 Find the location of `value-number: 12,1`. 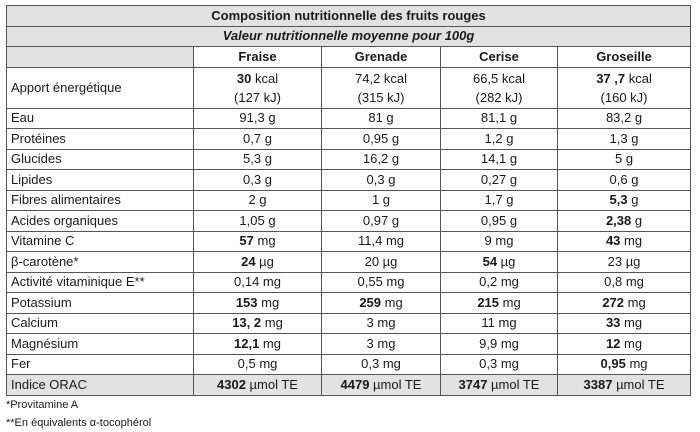

value-number: 12,1 is located at coordinates (247, 343).